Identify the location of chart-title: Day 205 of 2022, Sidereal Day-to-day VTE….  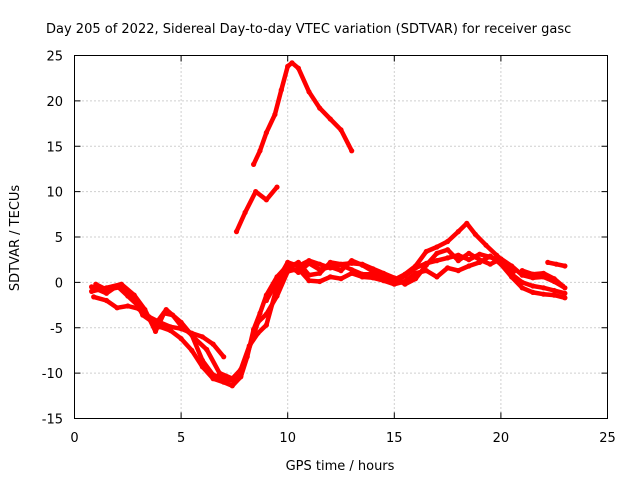
(308, 29).